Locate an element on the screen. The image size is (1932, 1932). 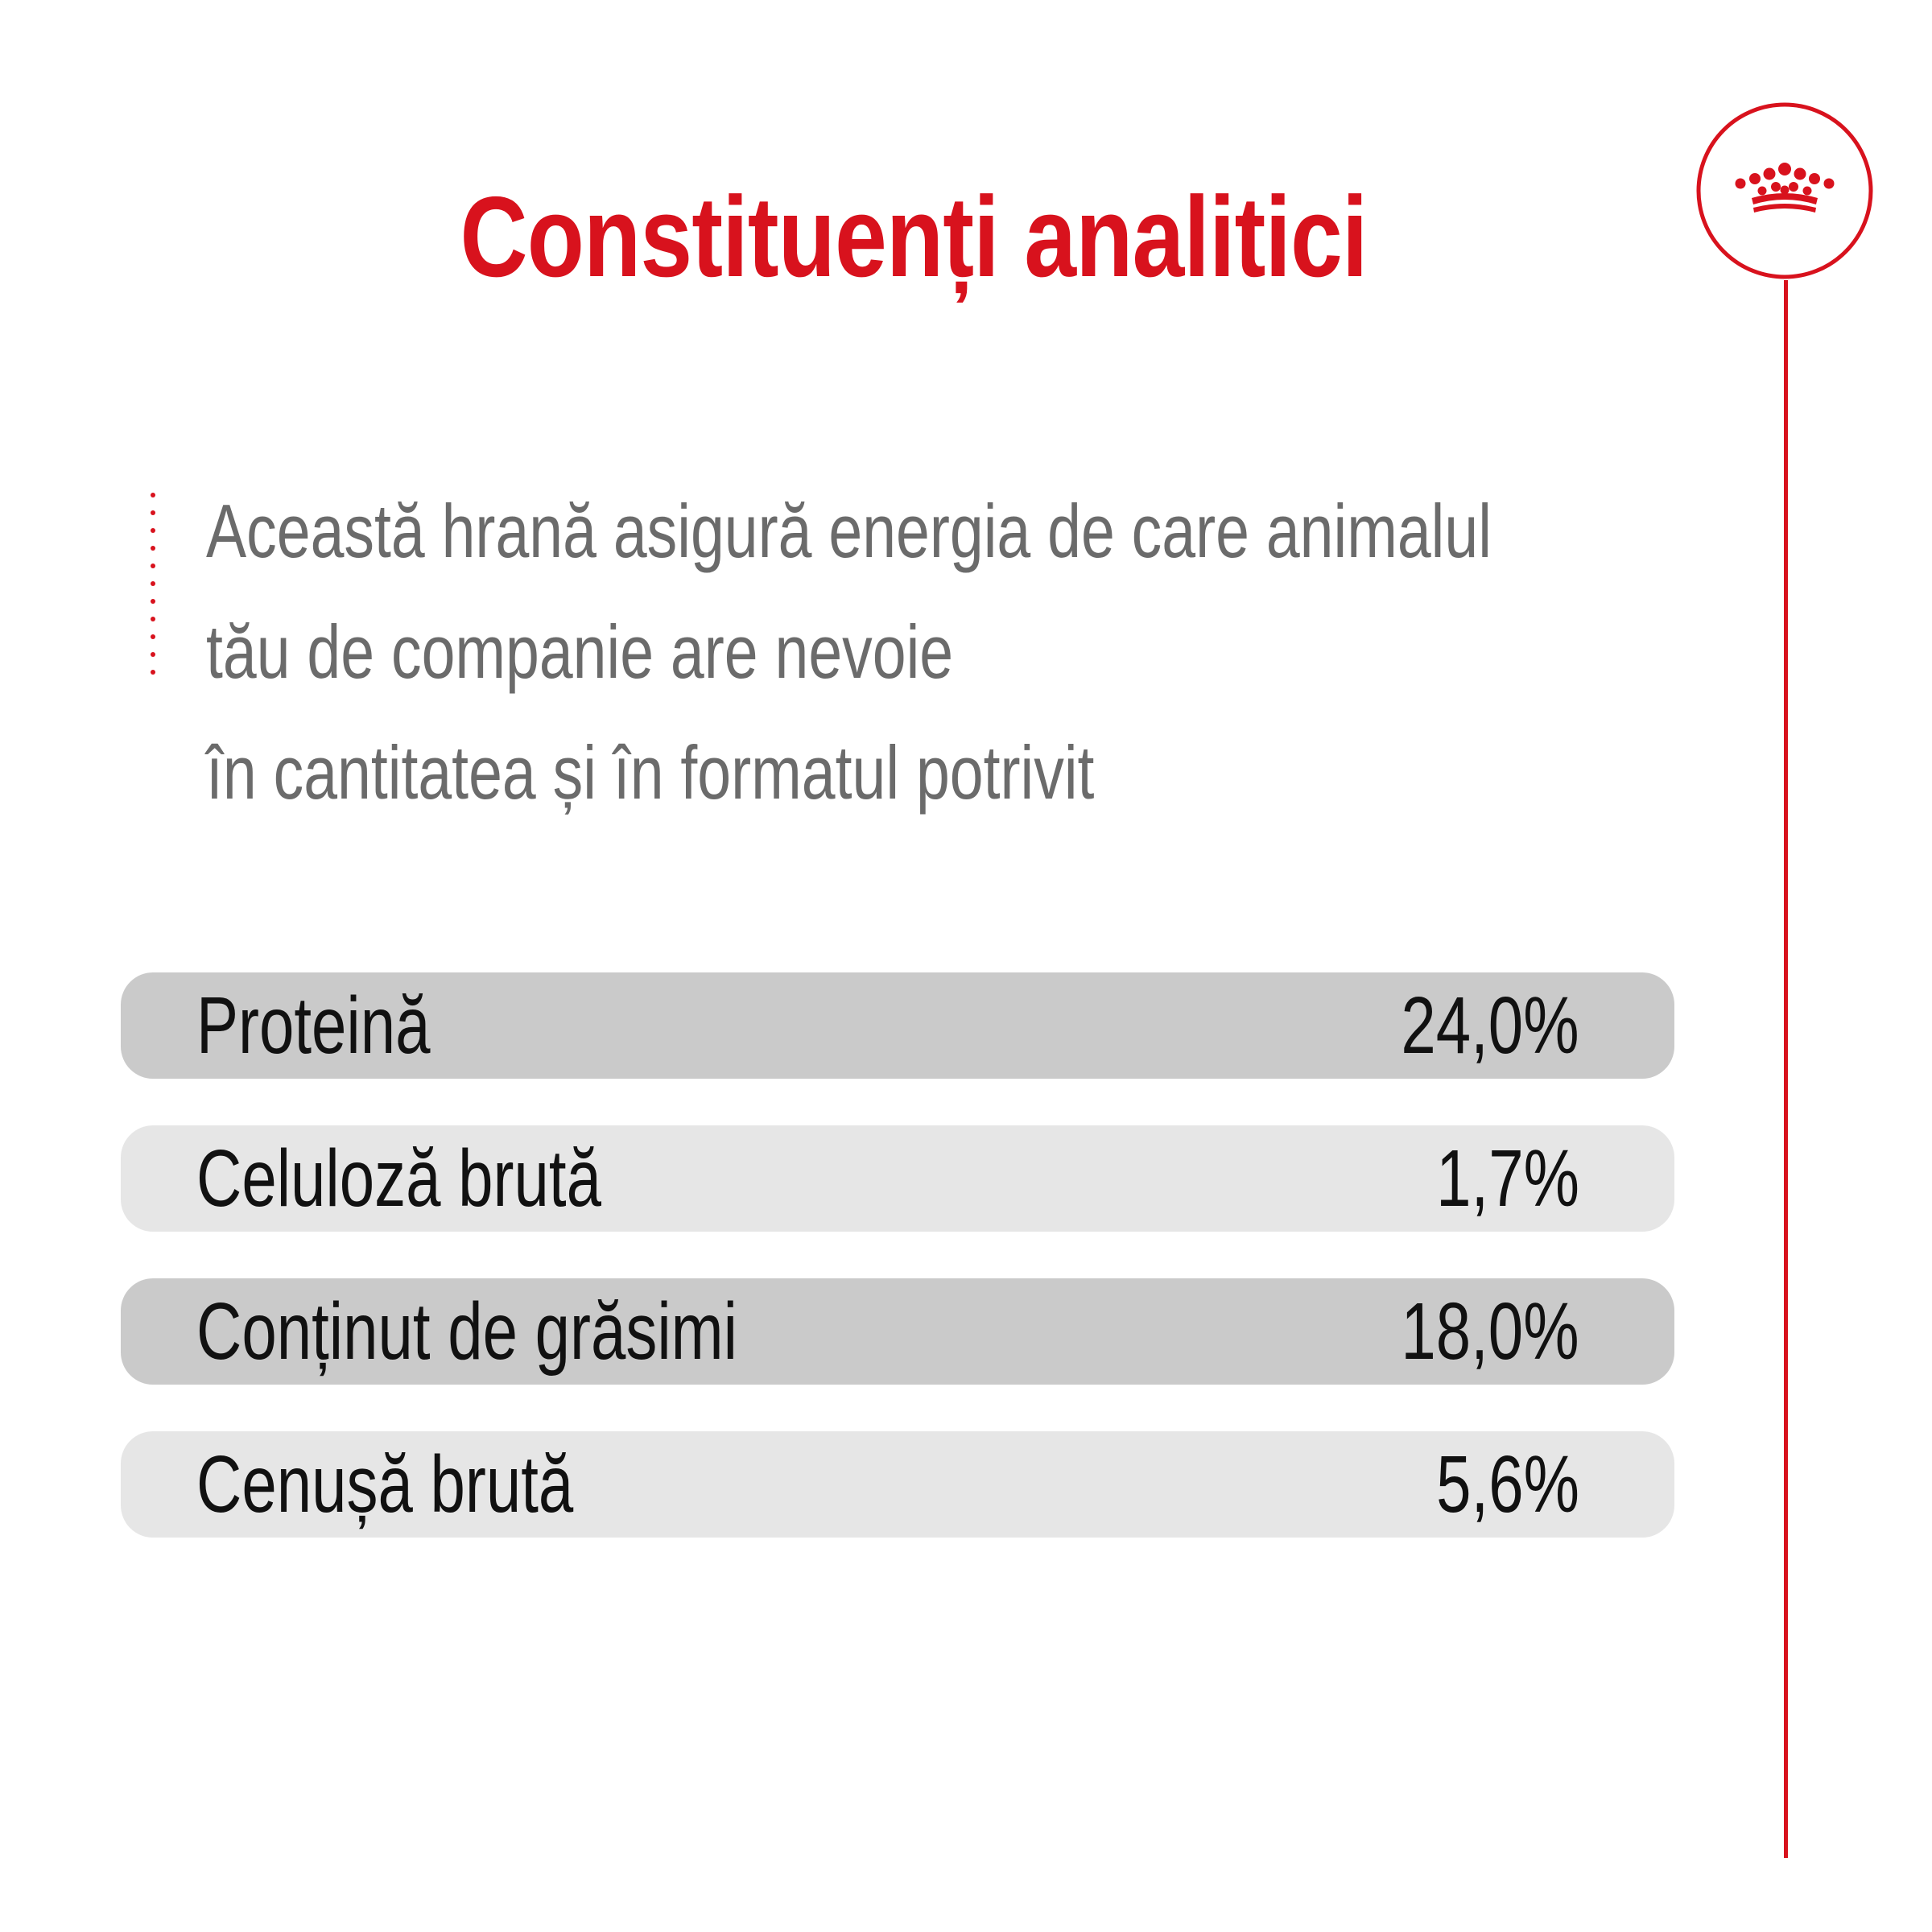
constituent-label: Conținut de grăsimi is located at coordinates (466, 1331).